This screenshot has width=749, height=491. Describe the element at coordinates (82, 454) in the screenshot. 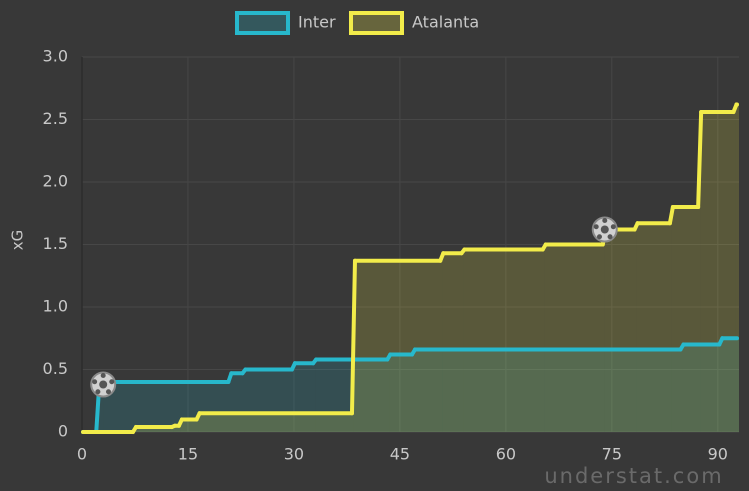

I see `x-tick-label: 0` at that location.